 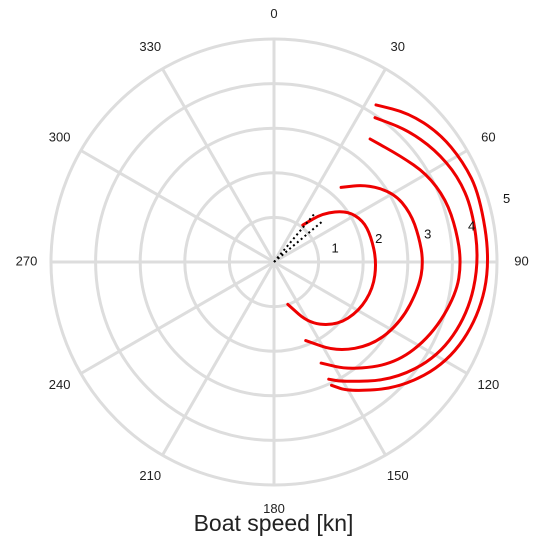 What do you see at coordinates (420, 223) in the screenshot?
I see `curve-labels: 1 2 3 4 5` at bounding box center [420, 223].